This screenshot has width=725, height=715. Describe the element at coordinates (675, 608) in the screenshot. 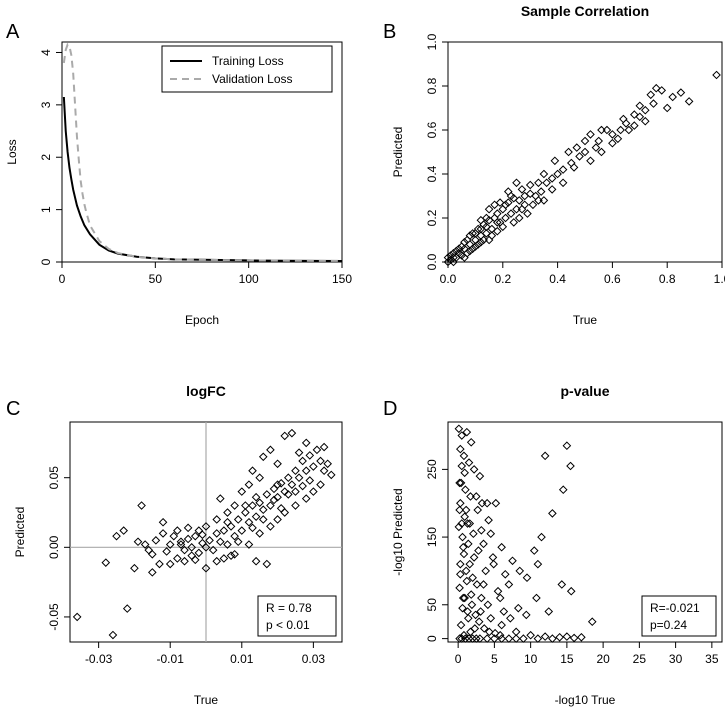

I see `annotation-text: R=-0.021` at that location.